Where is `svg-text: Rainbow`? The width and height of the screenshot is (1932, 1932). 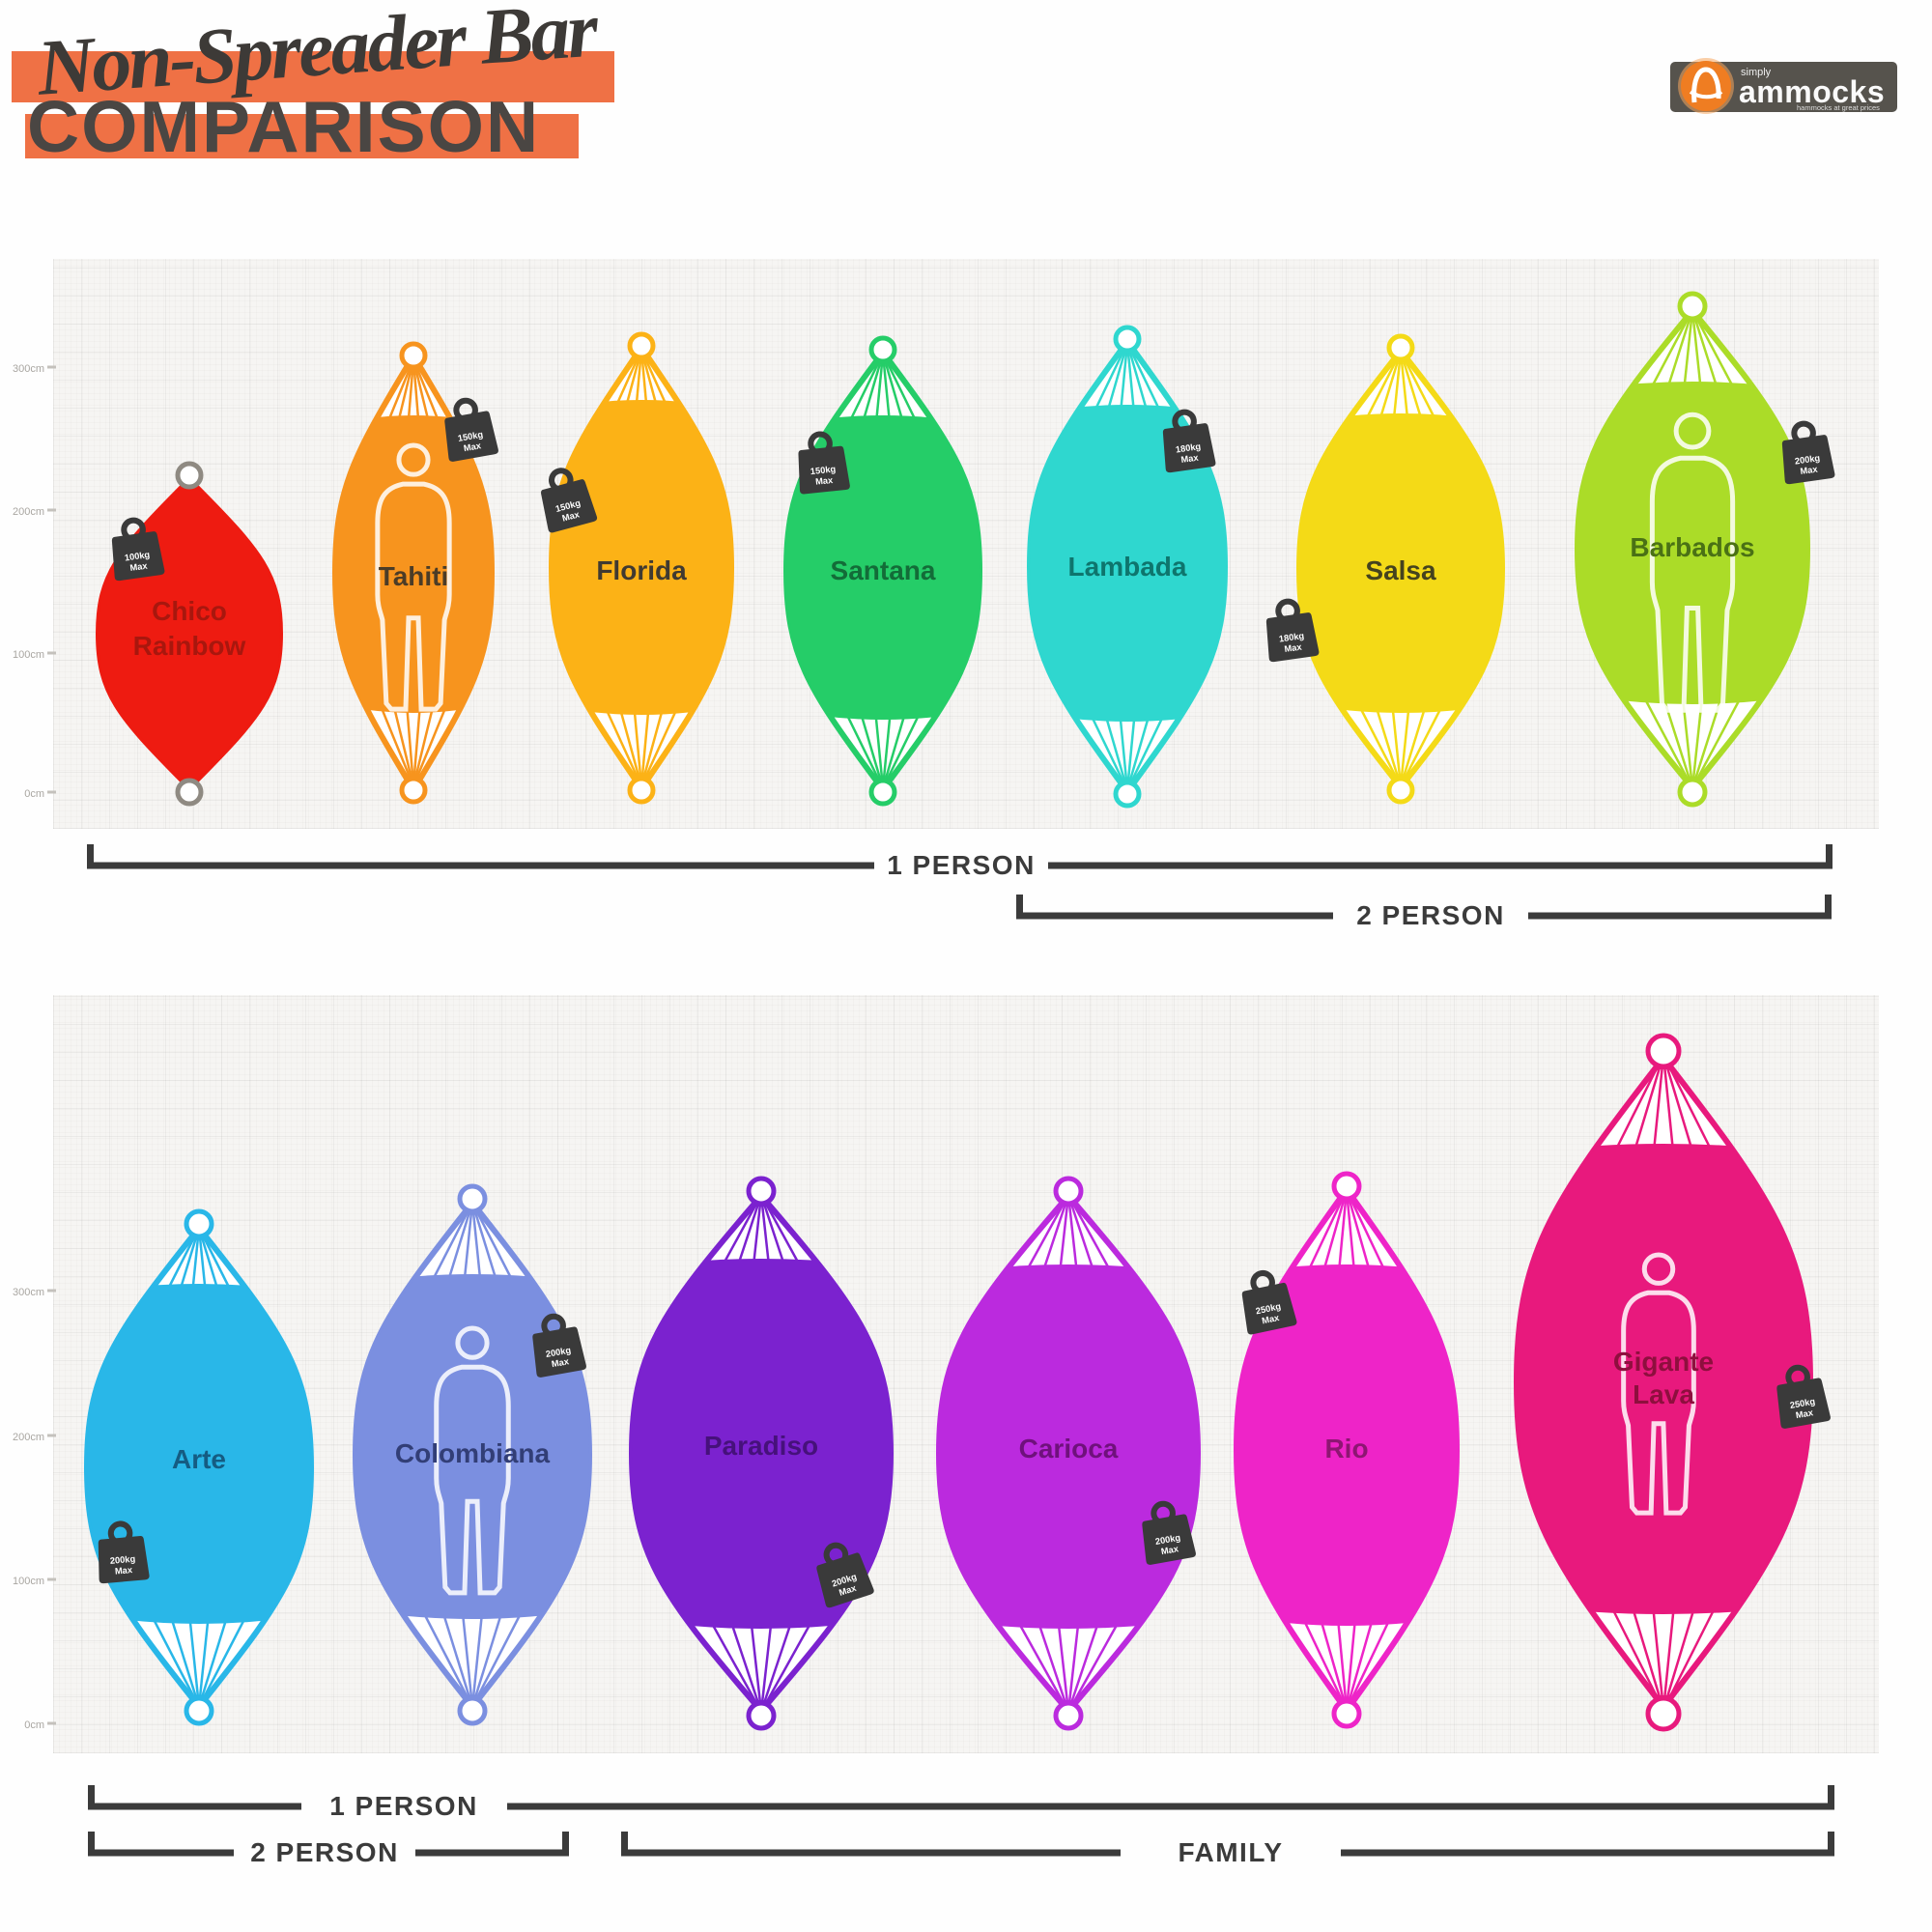 svg-text: Rainbow is located at coordinates (189, 646).